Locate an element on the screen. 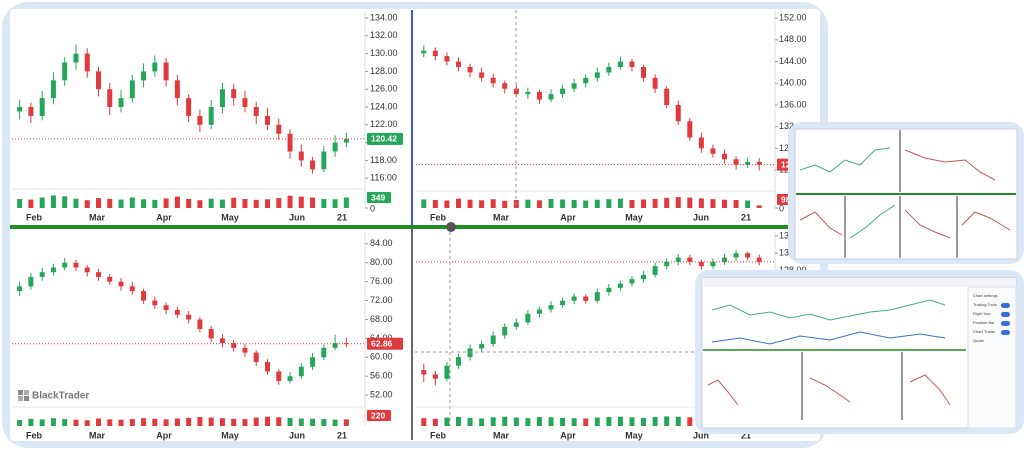  drag-handle is located at coordinates (451, 227).